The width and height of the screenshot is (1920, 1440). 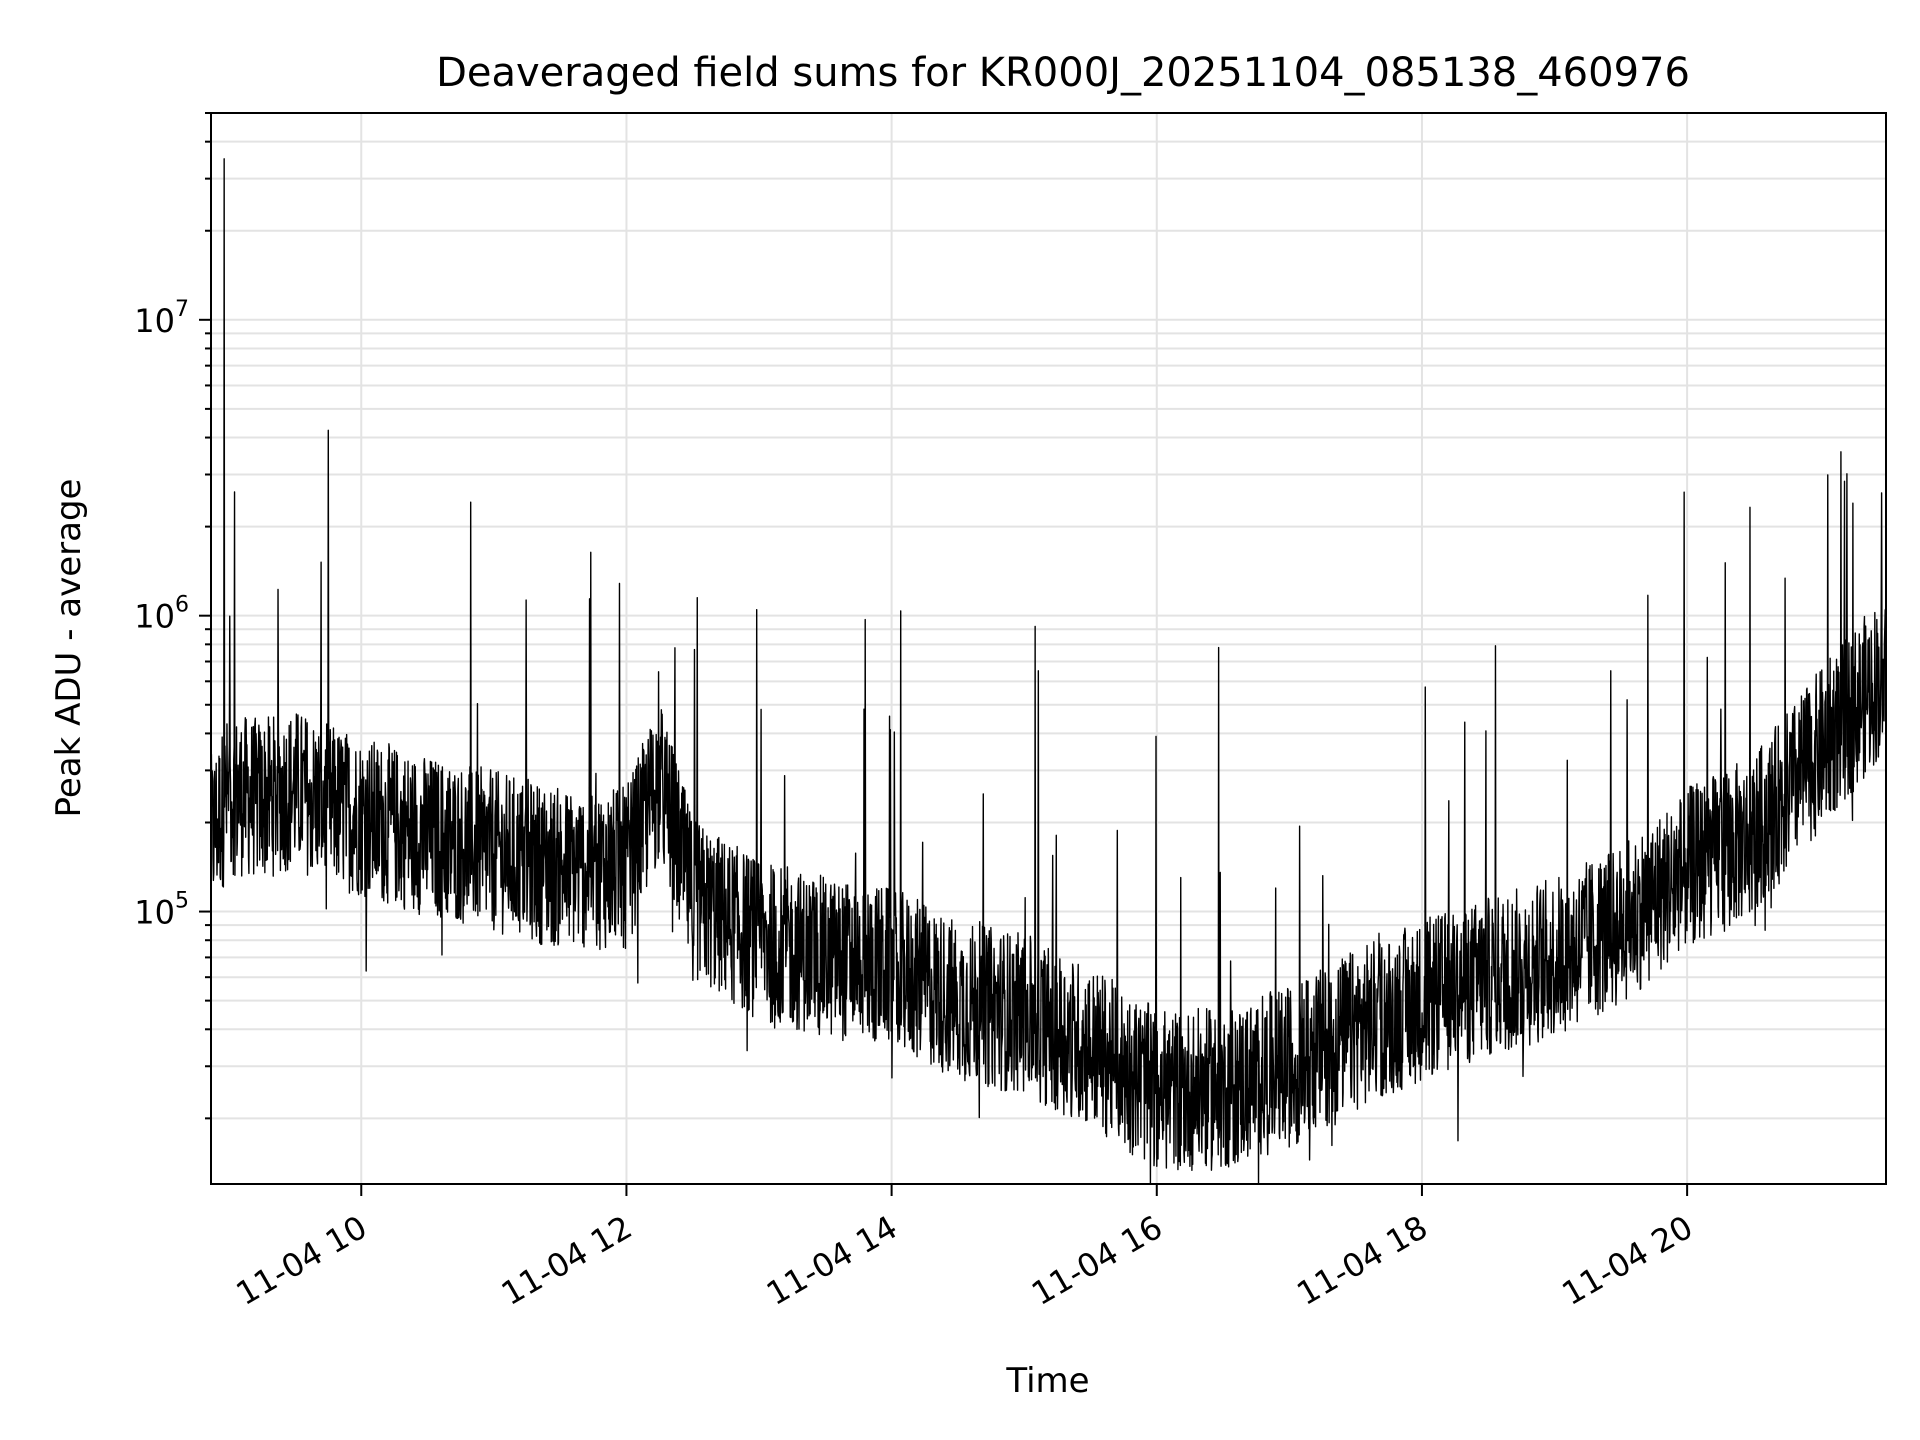 What do you see at coordinates (1047, 1381) in the screenshot?
I see `x-axis-label: Time` at bounding box center [1047, 1381].